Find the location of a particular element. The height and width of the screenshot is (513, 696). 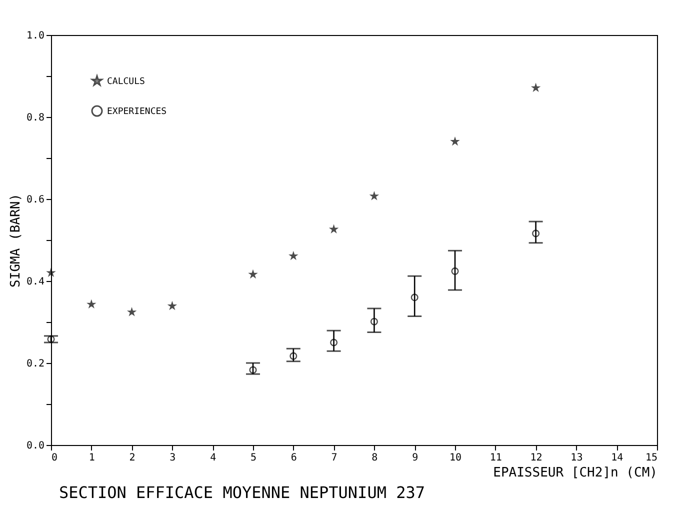

x-tick-label: 11 is located at coordinates (496, 458).